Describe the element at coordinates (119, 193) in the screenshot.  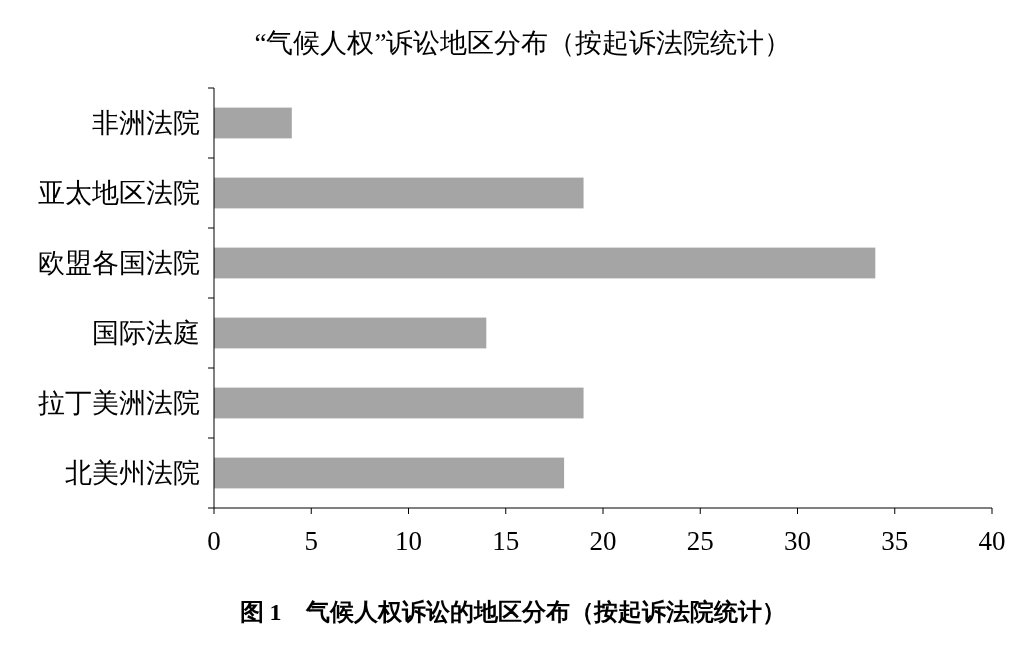
I see `y-tick-label: 亚太地区法院` at that location.